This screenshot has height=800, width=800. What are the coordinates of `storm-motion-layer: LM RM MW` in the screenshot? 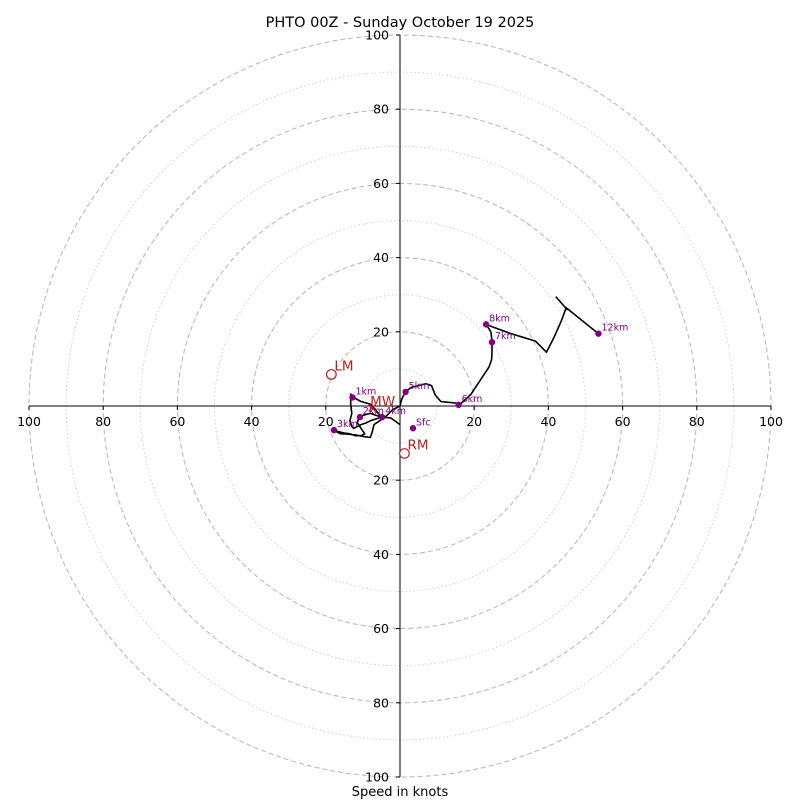 It's located at (376, 408).